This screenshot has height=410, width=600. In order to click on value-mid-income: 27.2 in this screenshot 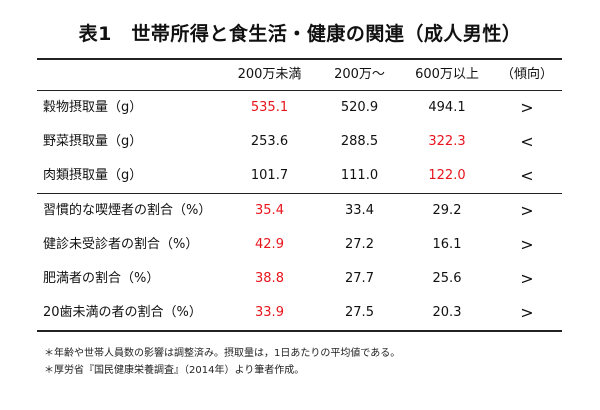, I will do `click(359, 244)`.